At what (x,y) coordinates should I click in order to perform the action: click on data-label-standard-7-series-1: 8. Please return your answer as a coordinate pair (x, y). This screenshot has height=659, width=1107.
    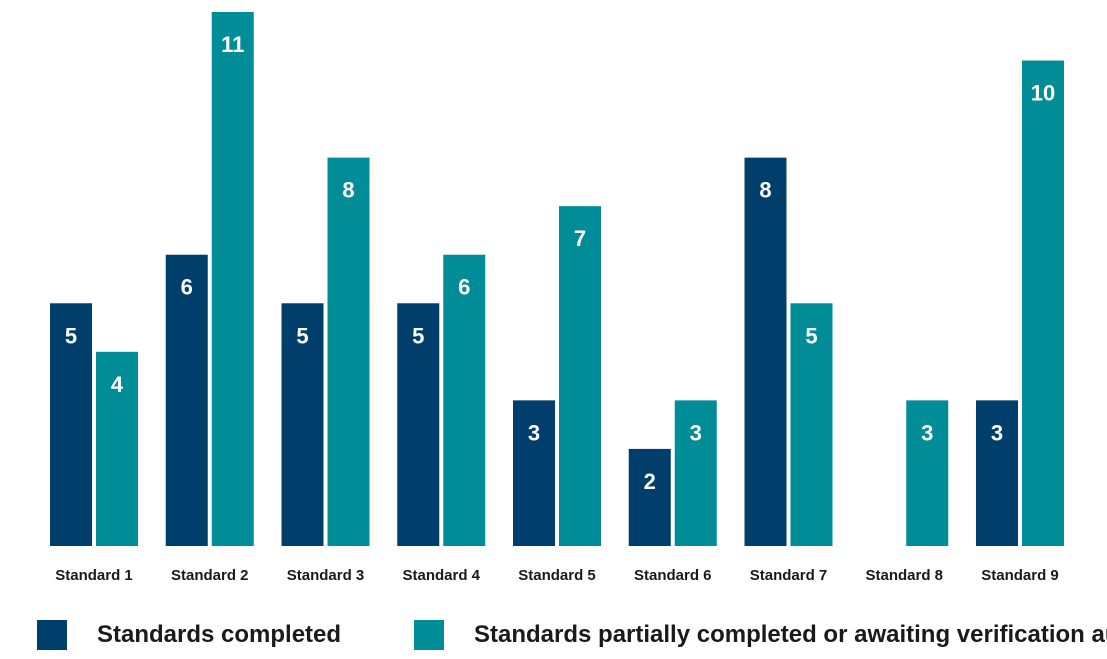
    Looking at the image, I should click on (765, 190).